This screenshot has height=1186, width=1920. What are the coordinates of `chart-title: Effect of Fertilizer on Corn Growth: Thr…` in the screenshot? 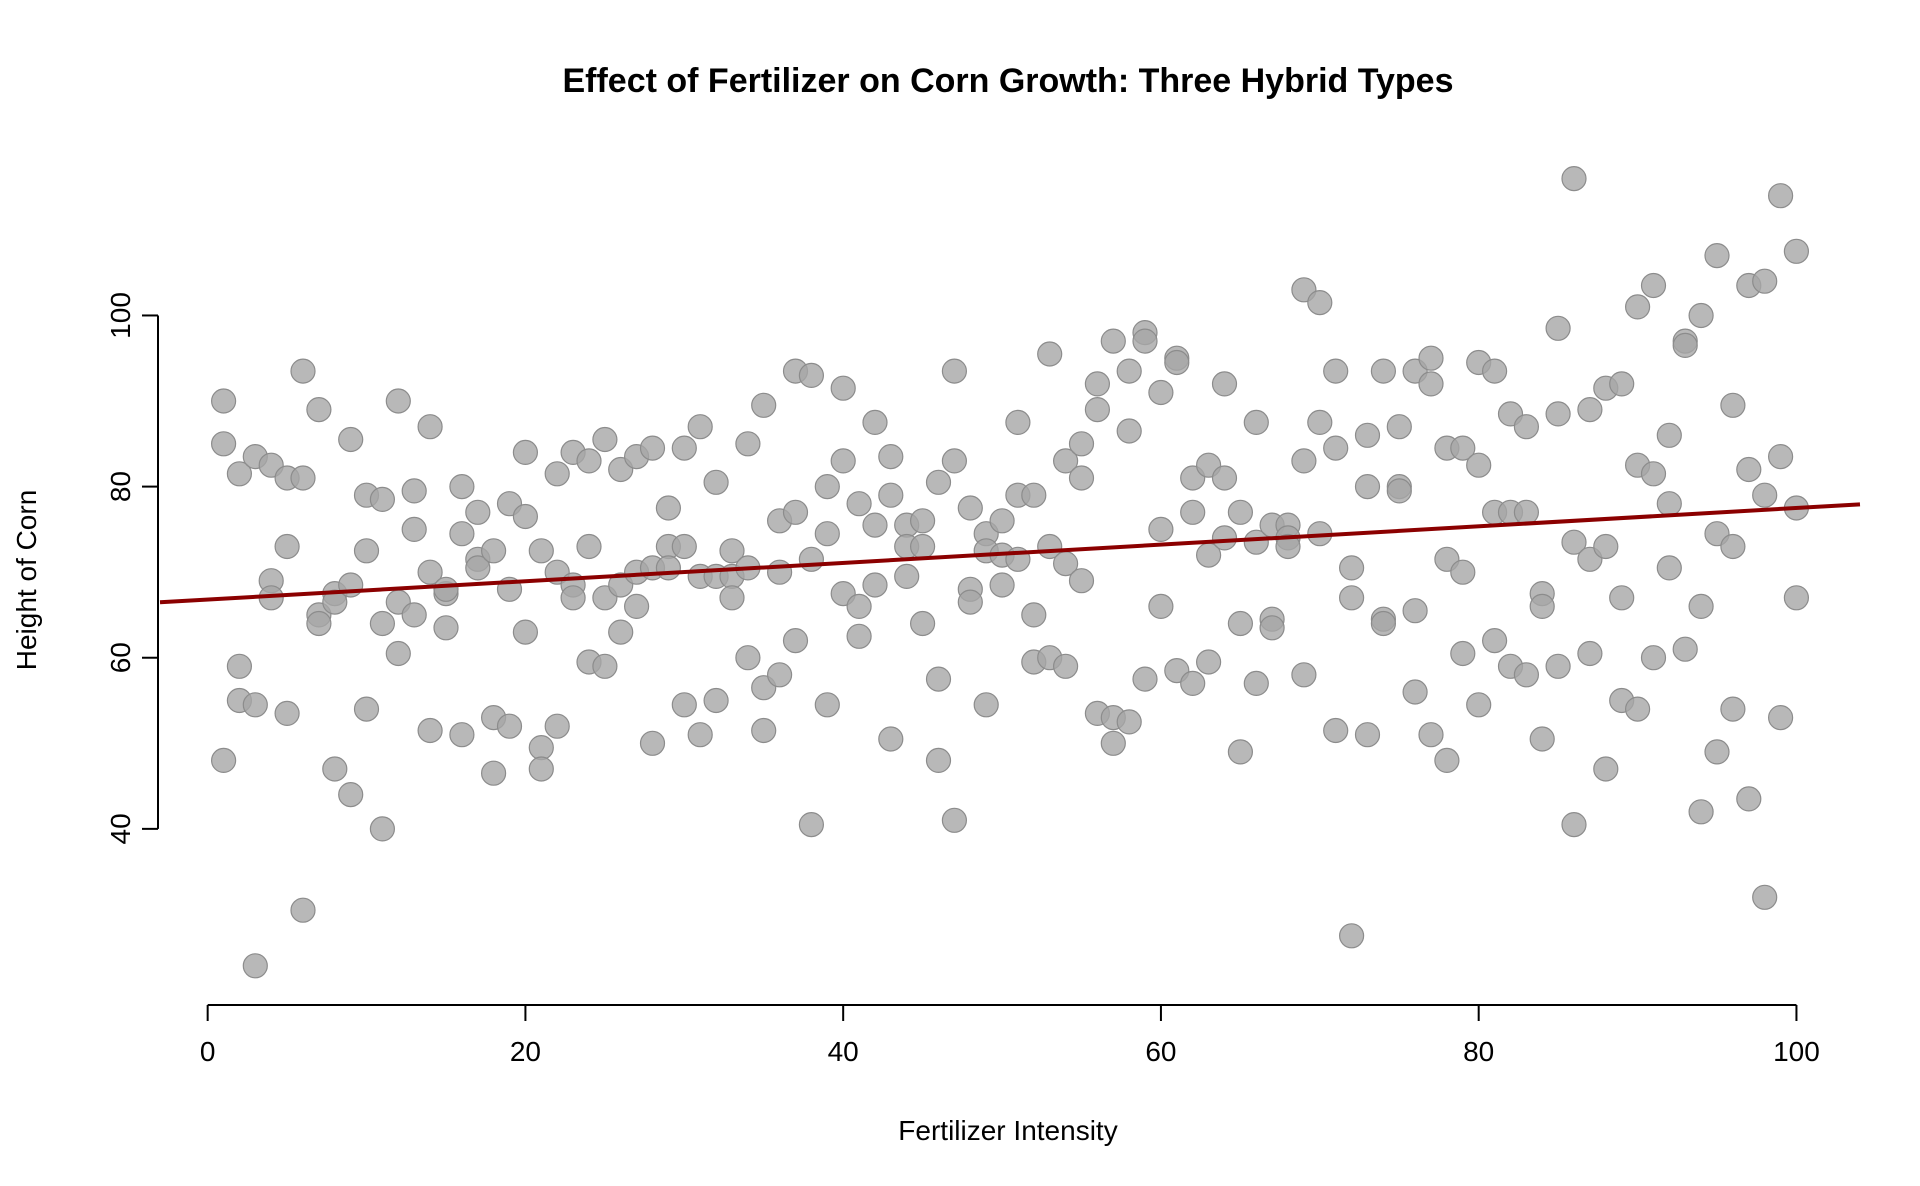 It's located at (1007, 81).